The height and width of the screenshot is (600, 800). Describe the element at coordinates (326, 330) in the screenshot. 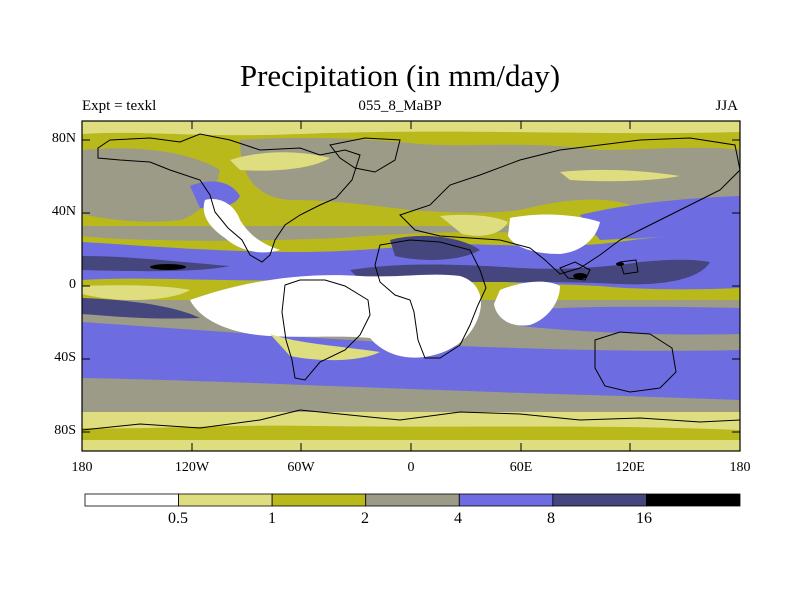

I see `coast-south-america` at that location.